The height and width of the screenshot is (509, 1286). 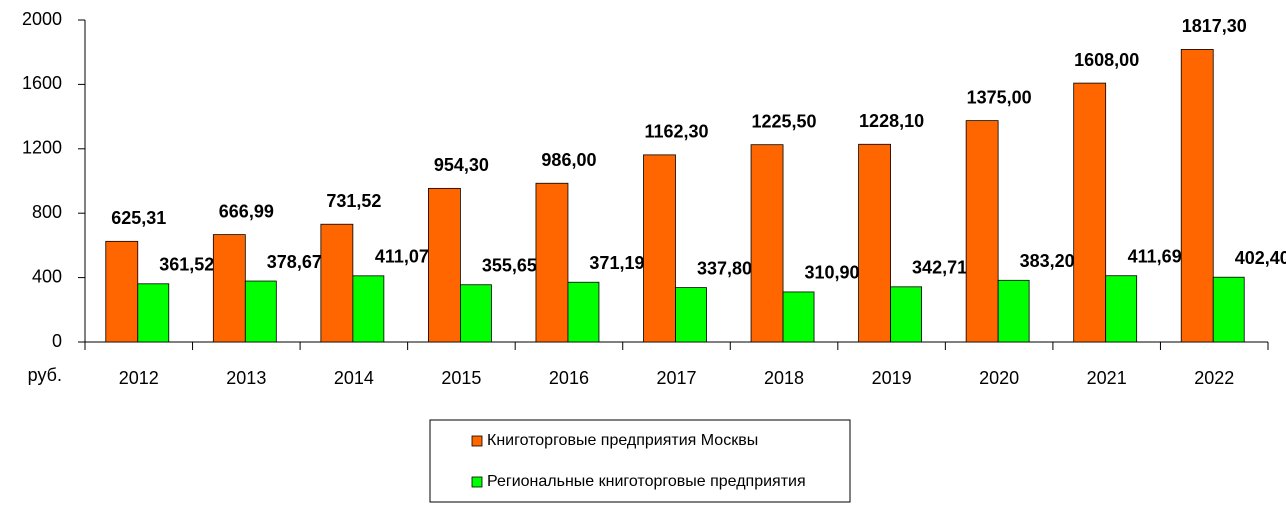 I want to click on x-tick-label: 2020, so click(x=999, y=378).